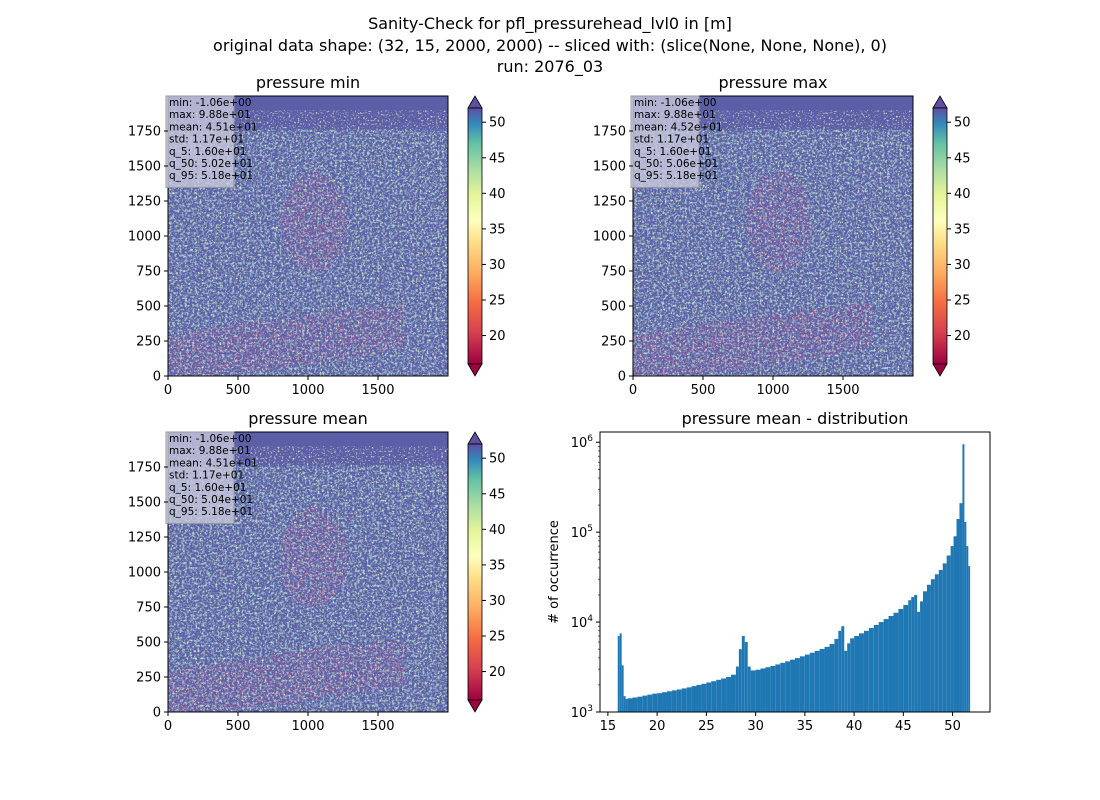 This screenshot has width=1100, height=800. What do you see at coordinates (582, 442) in the screenshot?
I see `y-tick-label: 10⁶` at bounding box center [582, 442].